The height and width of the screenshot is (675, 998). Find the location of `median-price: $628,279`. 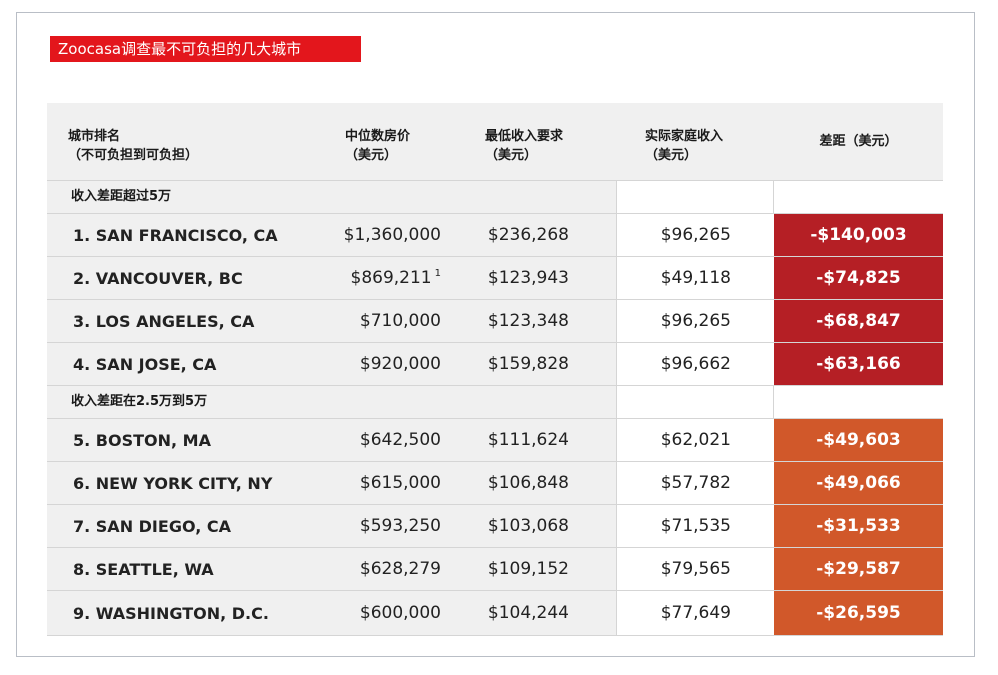

median-price: $628,279 is located at coordinates (400, 569).